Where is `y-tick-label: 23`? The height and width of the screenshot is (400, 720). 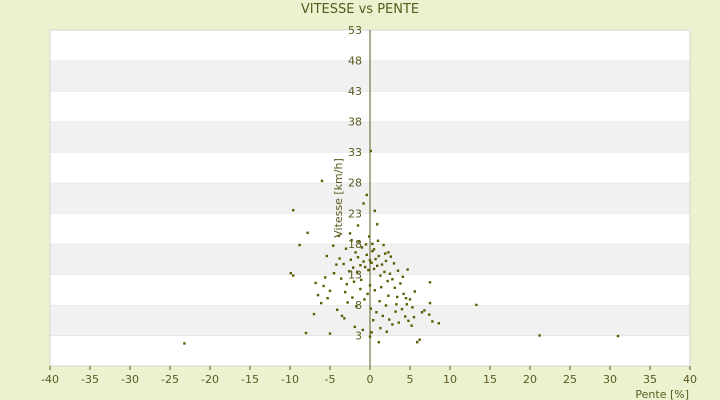
y-tick-label: 23 is located at coordinates (355, 213).